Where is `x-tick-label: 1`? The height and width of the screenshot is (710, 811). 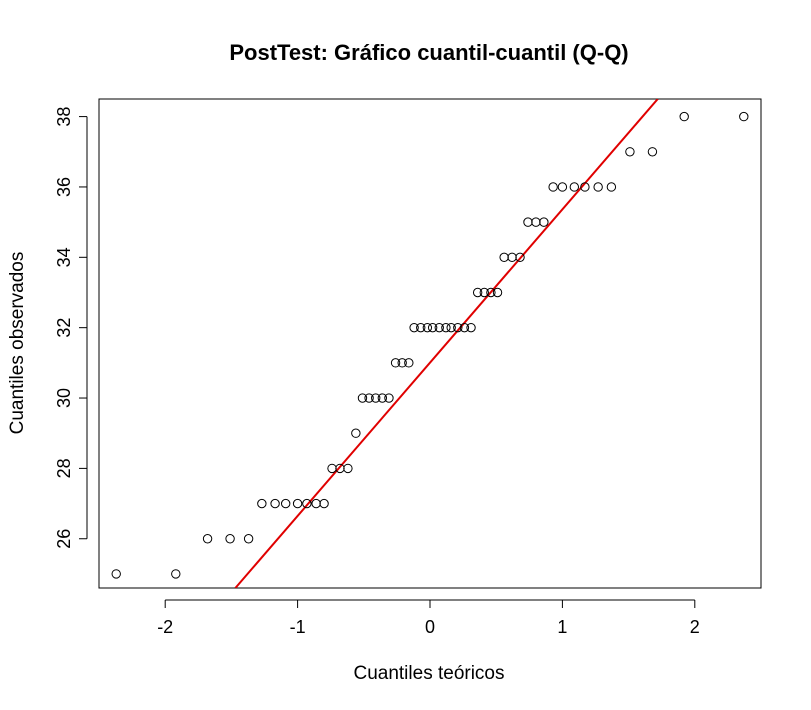 x-tick-label: 1 is located at coordinates (562, 627).